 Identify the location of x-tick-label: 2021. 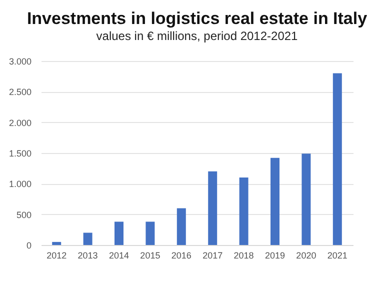
(337, 255).